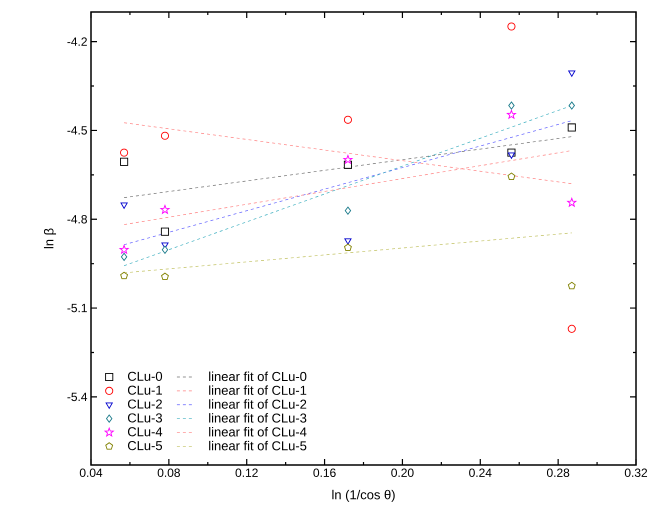  Describe the element at coordinates (324, 472) in the screenshot. I see `x-tick-label: 0.16` at that location.